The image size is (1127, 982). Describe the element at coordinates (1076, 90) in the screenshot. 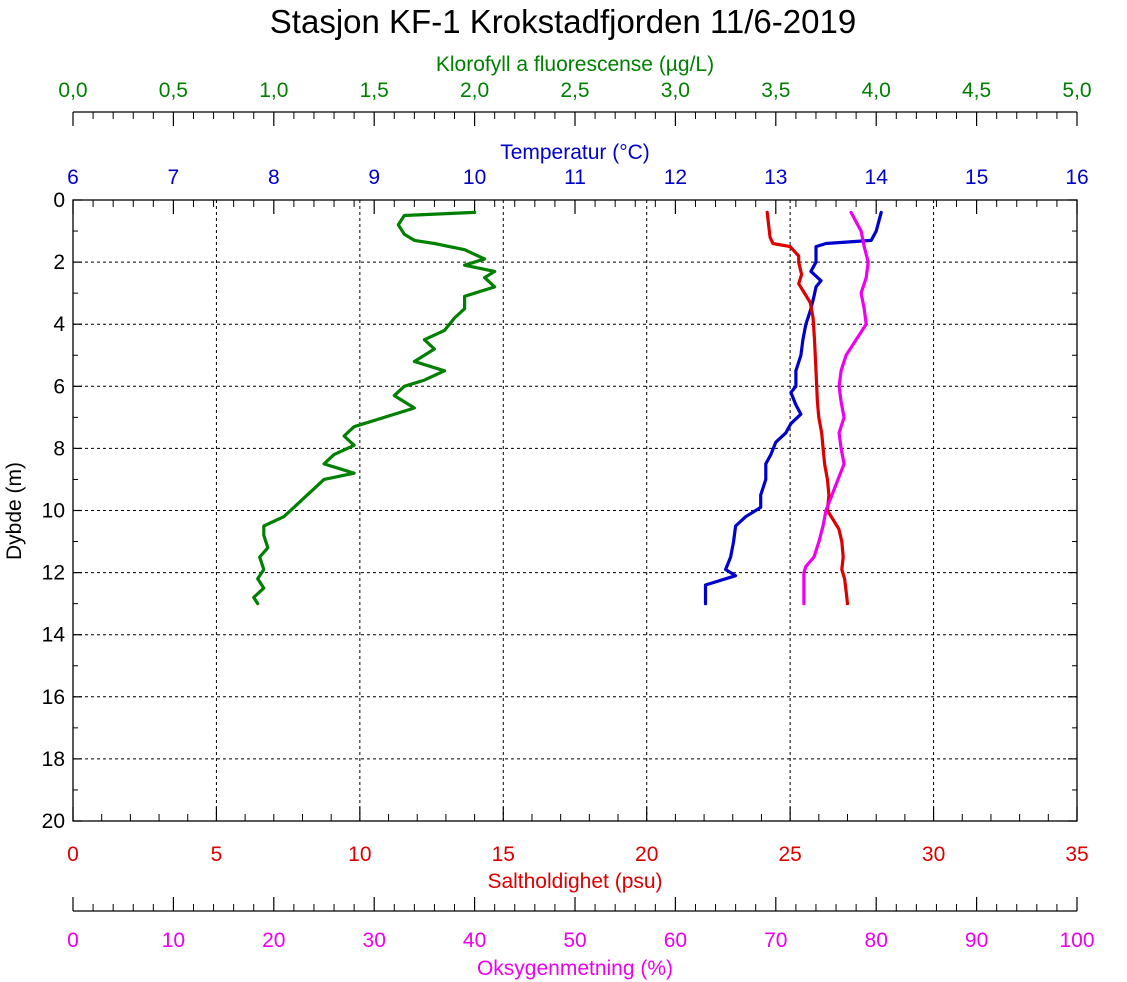

I see `x-tick-label: 5,0` at that location.